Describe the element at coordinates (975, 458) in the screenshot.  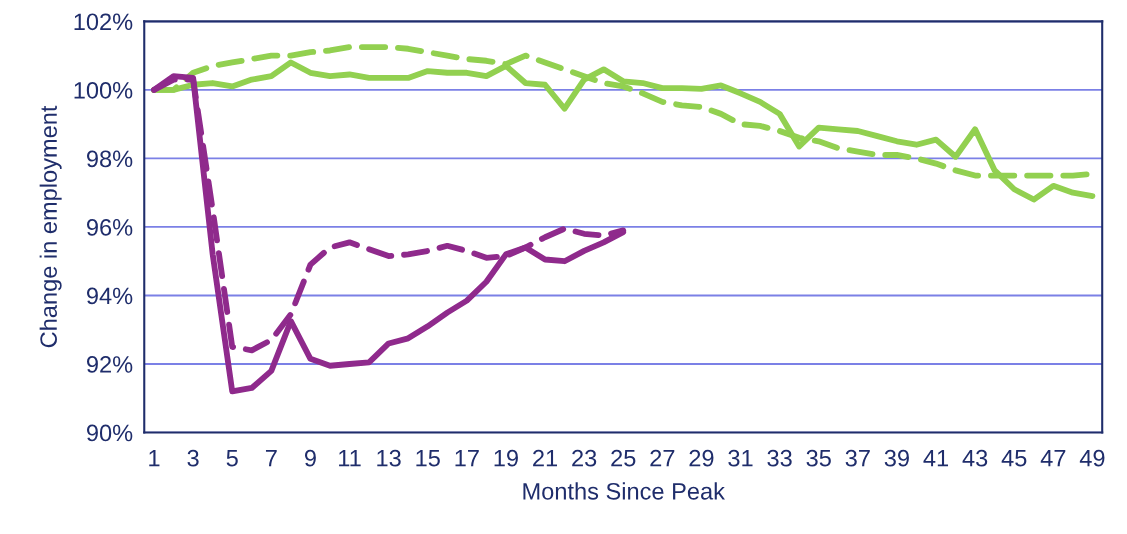
I see `x-tick-label: 43` at that location.